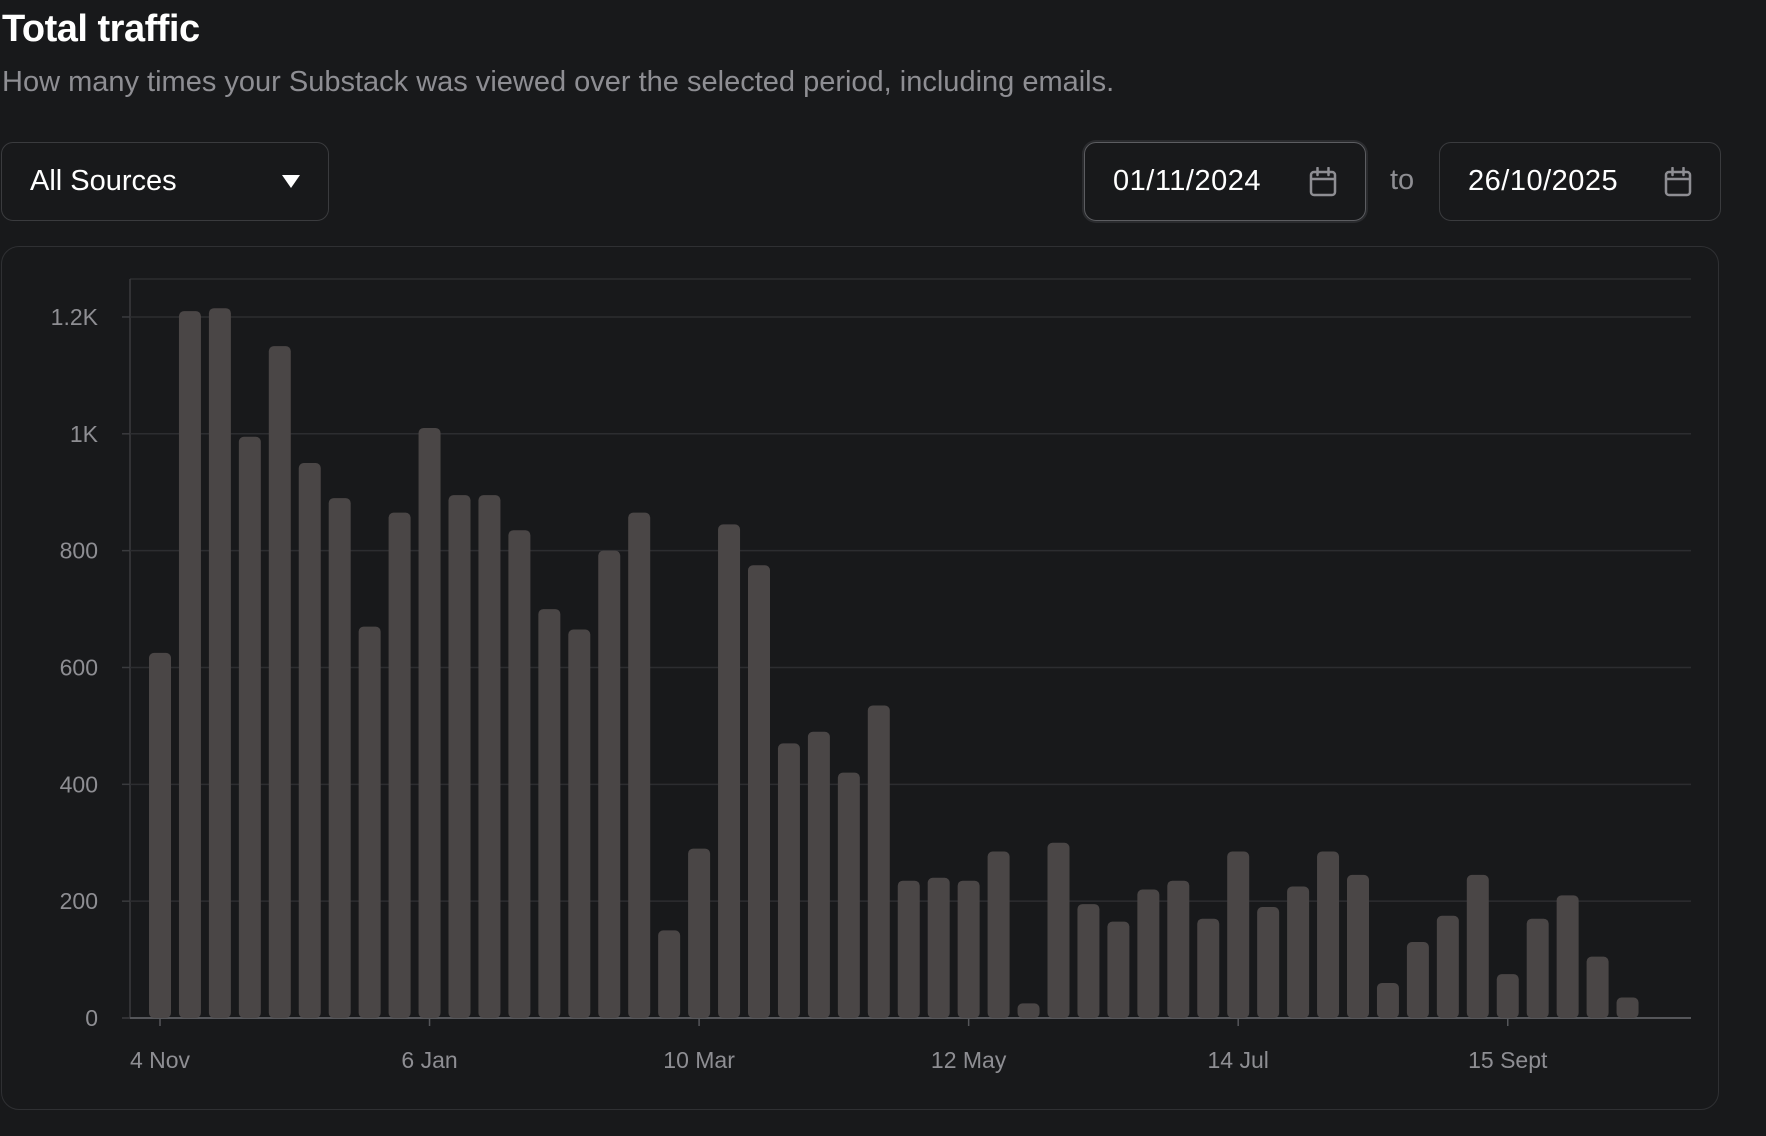 This screenshot has height=1136, width=1766. I want to click on source-dropdown: All Sources, so click(165, 181).